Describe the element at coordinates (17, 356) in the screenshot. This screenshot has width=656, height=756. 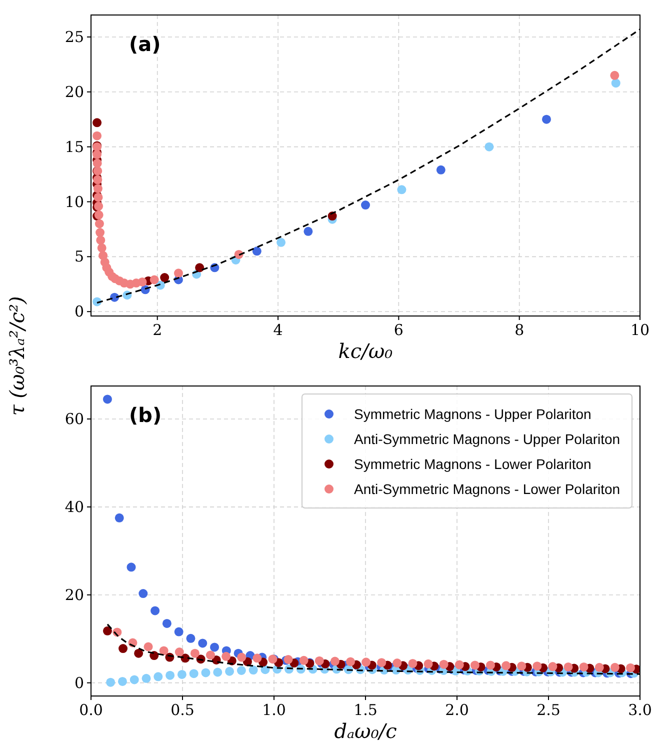
I see `y-axis-title: τ (ω₀³λₐ²/c²)` at that location.